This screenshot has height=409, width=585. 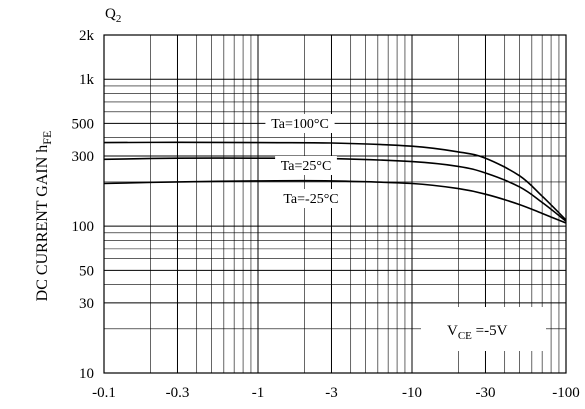 What do you see at coordinates (86, 374) in the screenshot?
I see `y-tick-label: 10` at bounding box center [86, 374].